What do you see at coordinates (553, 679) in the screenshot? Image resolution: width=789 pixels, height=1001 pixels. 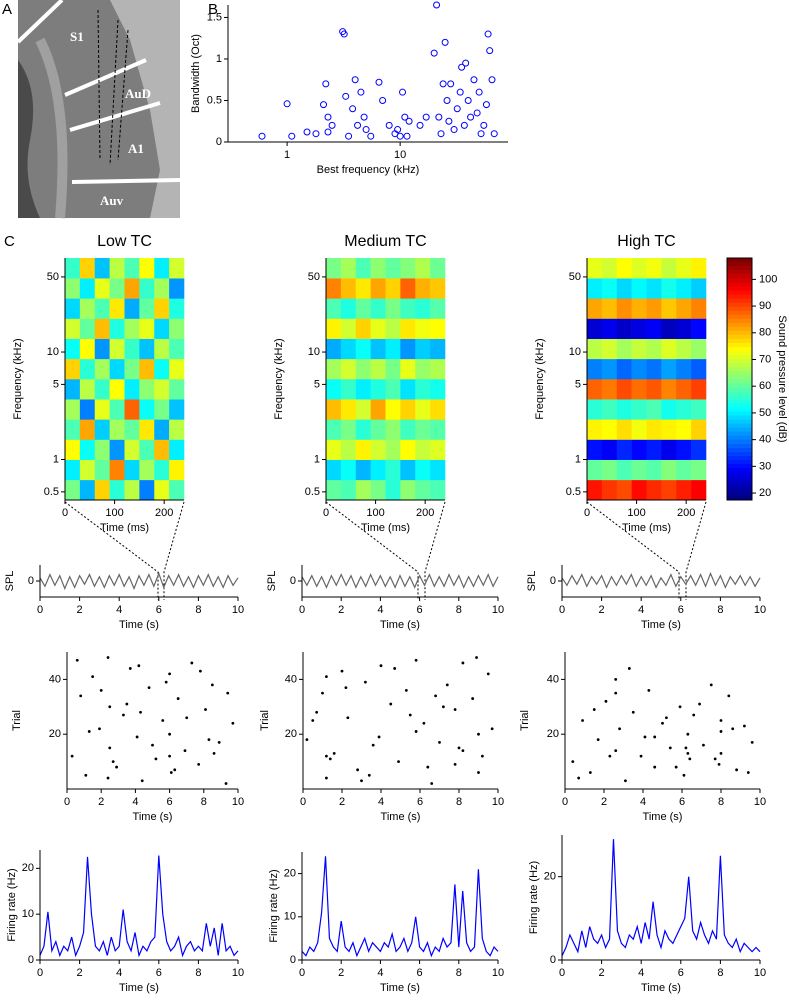 I see `y-tick-label: 40` at bounding box center [553, 679].